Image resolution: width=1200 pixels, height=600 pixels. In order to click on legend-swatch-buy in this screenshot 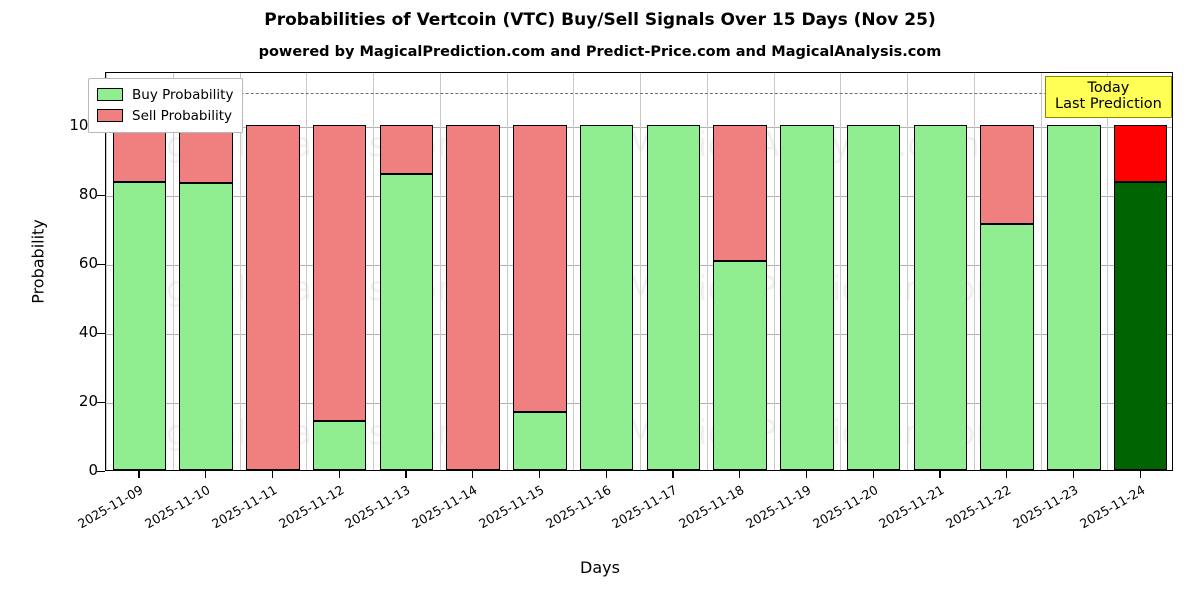, I will do `click(110, 94)`.